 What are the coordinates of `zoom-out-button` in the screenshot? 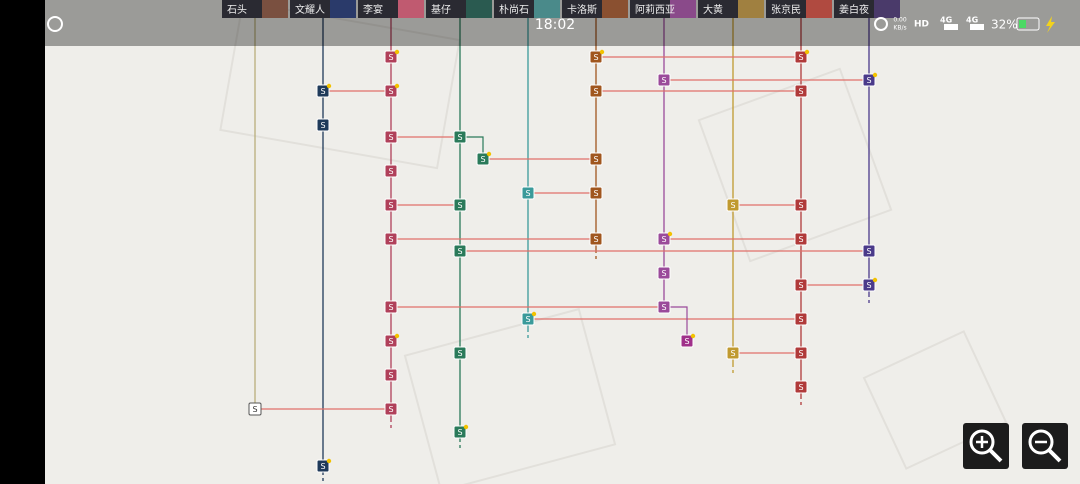 It's located at (1045, 446).